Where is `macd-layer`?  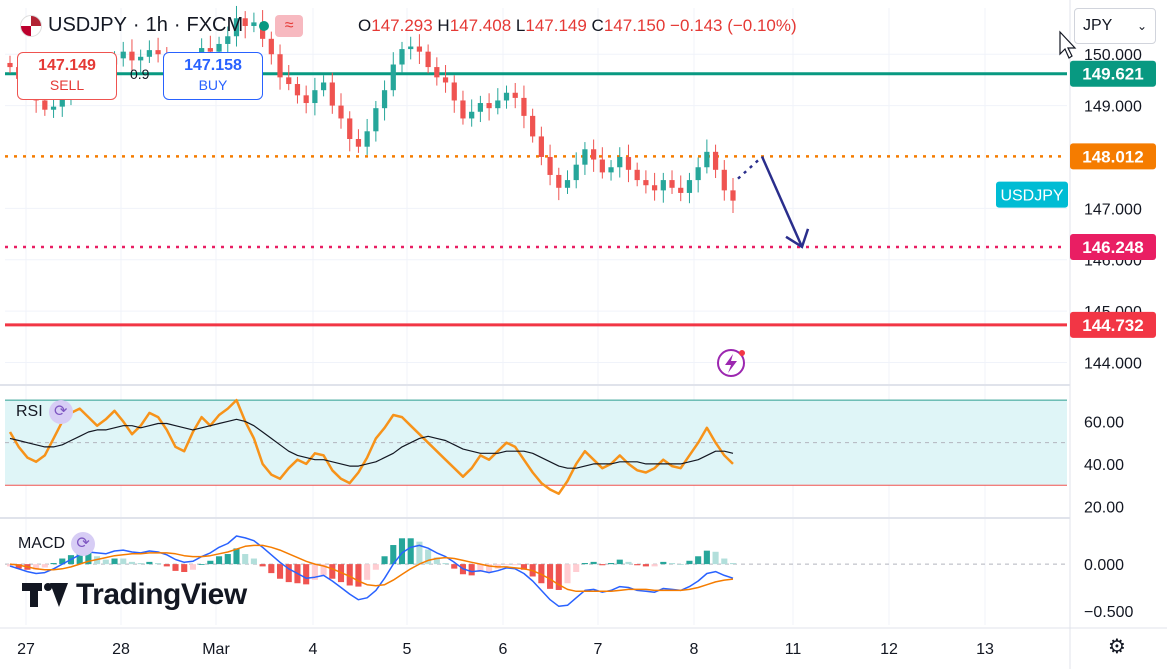 macd-layer is located at coordinates (371, 571).